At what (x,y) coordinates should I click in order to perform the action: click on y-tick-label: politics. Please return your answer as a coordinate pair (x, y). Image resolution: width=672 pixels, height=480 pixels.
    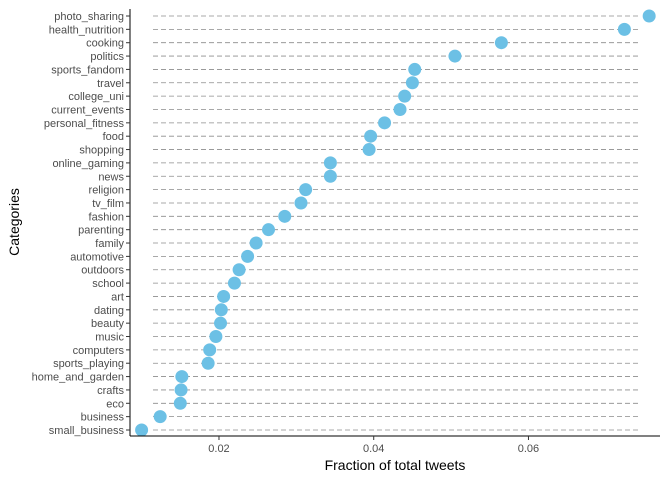
    Looking at the image, I should click on (107, 57).